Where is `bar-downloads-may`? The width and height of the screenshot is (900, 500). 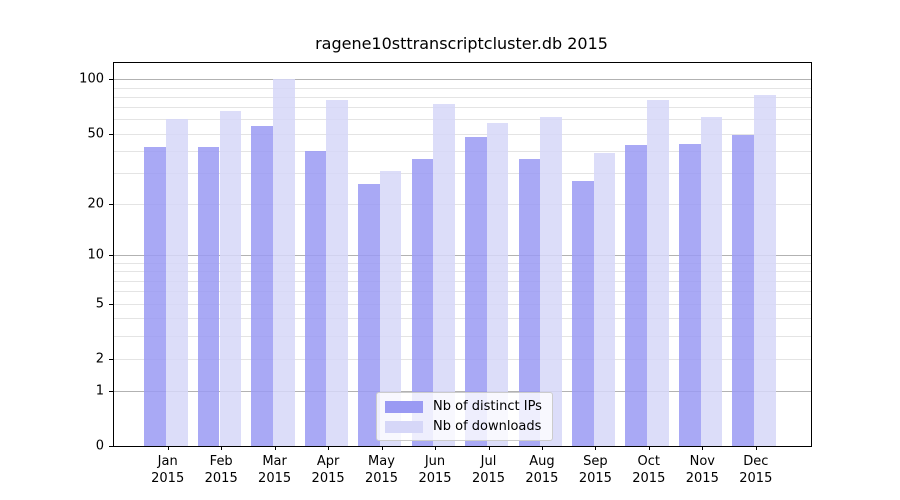 bar-downloads-may is located at coordinates (390, 308).